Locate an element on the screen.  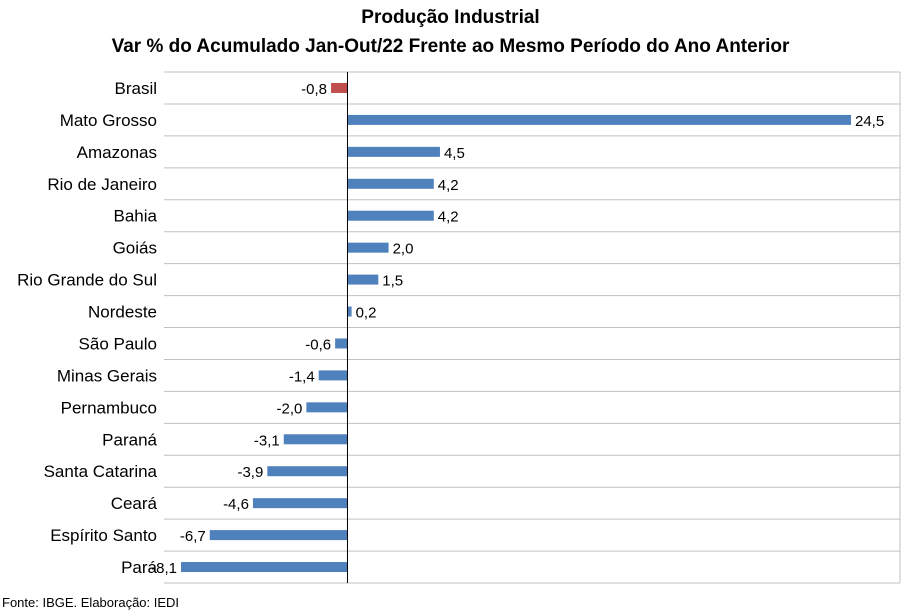
data-label: -1,4 is located at coordinates (302, 376).